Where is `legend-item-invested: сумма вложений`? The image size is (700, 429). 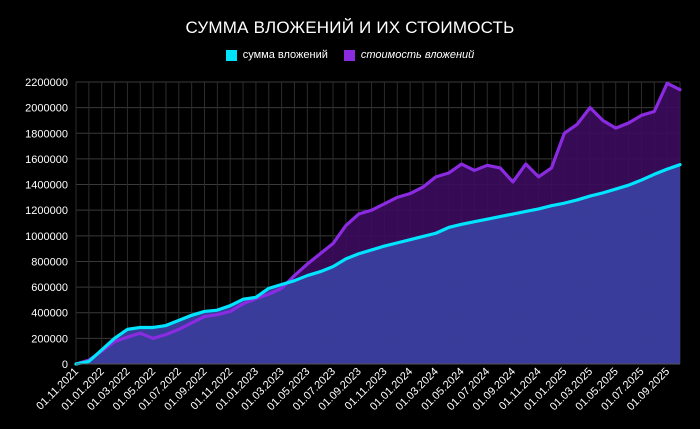
legend-item-invested: сумма вложений is located at coordinates (276, 55).